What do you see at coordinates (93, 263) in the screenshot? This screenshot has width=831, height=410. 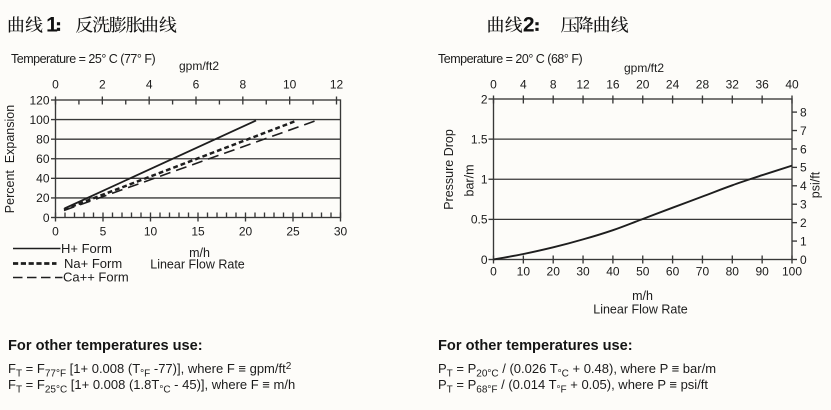 I see `svg-text: Na+ Form` at bounding box center [93, 263].